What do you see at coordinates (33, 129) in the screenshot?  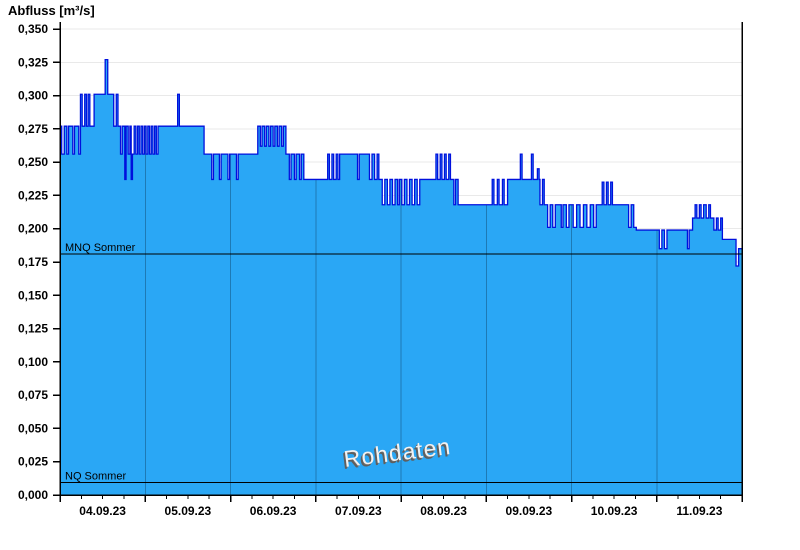 I see `y-tick-label: 0,275` at bounding box center [33, 129].